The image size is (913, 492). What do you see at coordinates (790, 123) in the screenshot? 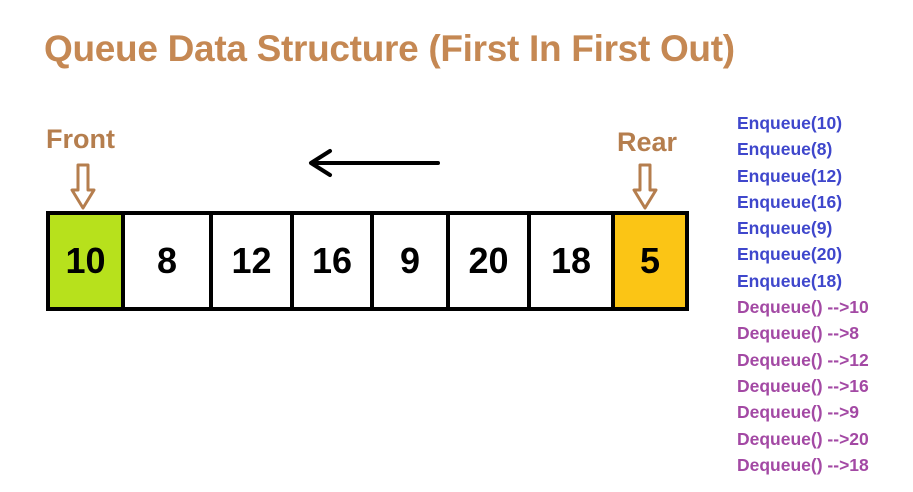
I see `operation-enqueue: Enqueue(10)` at bounding box center [790, 123].